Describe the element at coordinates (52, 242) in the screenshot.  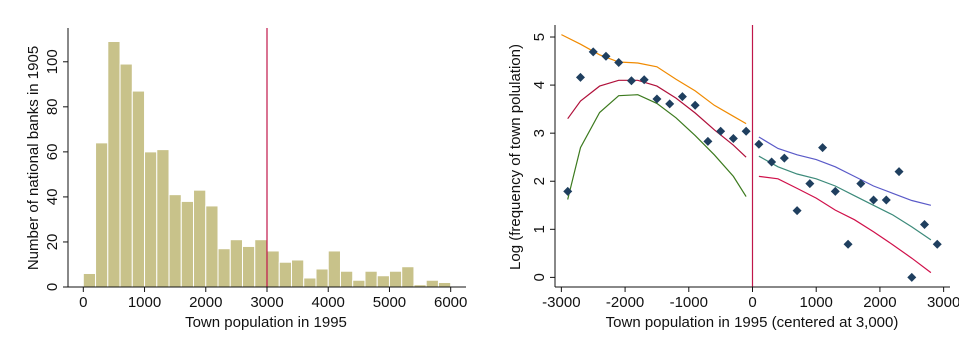
I see `y-tick-label: 20` at that location.